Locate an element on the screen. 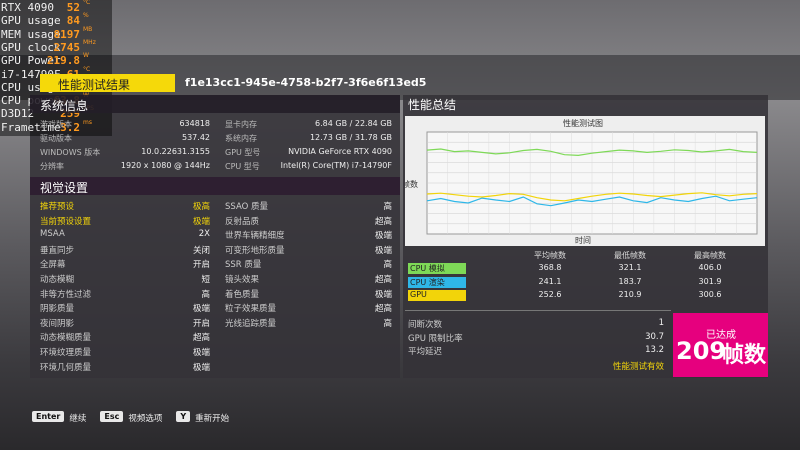 The height and width of the screenshot is (450, 800). setting-value: 关闭 is located at coordinates (201, 250).